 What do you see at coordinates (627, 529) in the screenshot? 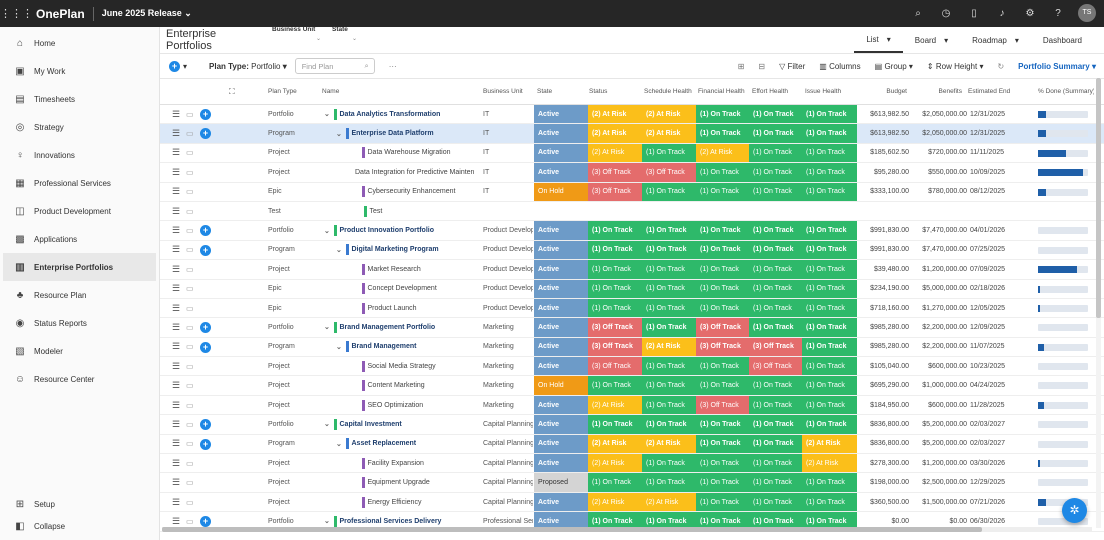
I see `horizontal-scrollbar` at bounding box center [627, 529].